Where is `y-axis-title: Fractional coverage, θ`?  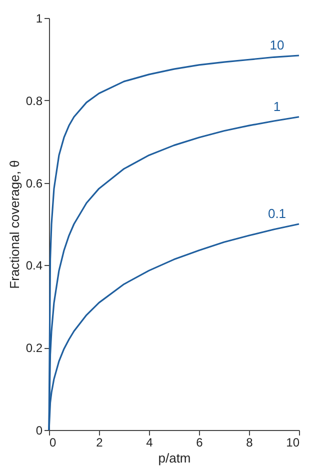
y-axis-title: Fractional coverage, θ is located at coordinates (14, 224).